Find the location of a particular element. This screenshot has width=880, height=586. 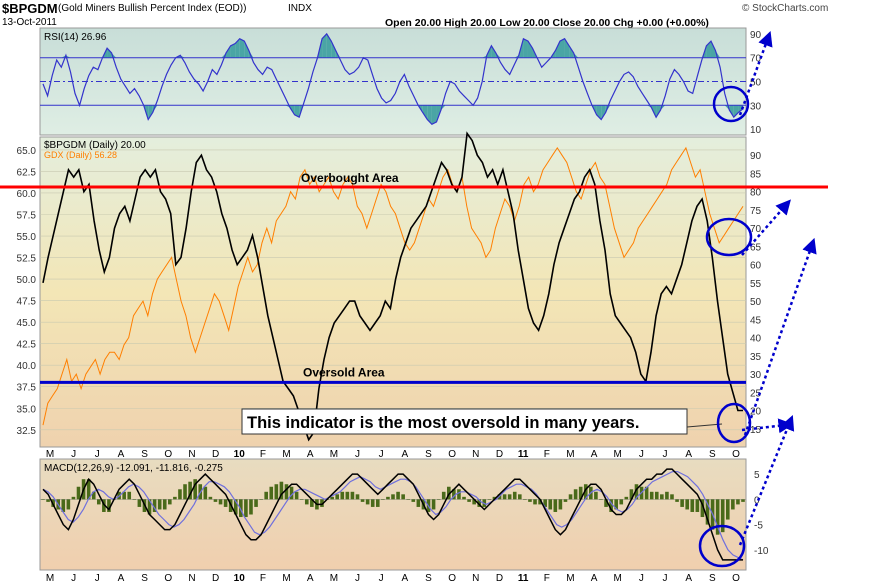

right-tick-label: 80 is located at coordinates (756, 193).